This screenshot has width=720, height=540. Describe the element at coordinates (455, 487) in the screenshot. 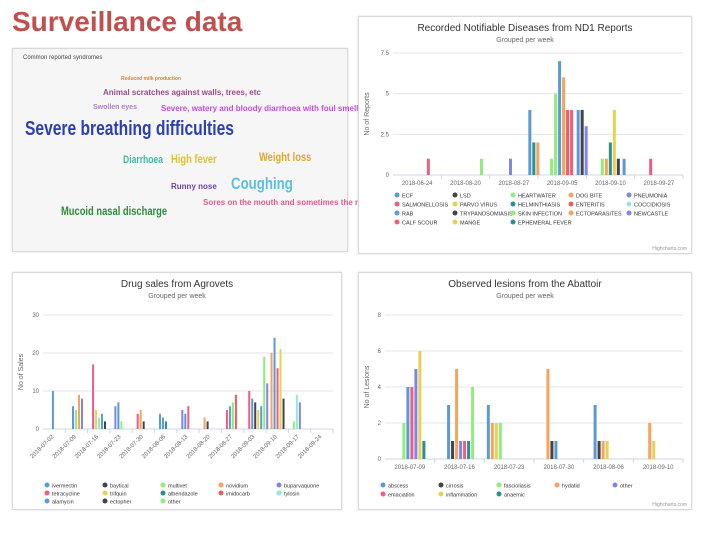

I see `legend-label: cirrosis` at that location.